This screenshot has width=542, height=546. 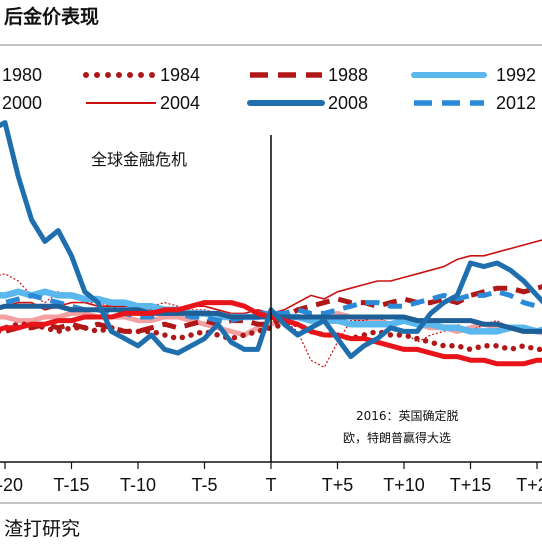 What do you see at coordinates (348, 75) in the screenshot?
I see `legend-label-1988: 1988` at bounding box center [348, 75].